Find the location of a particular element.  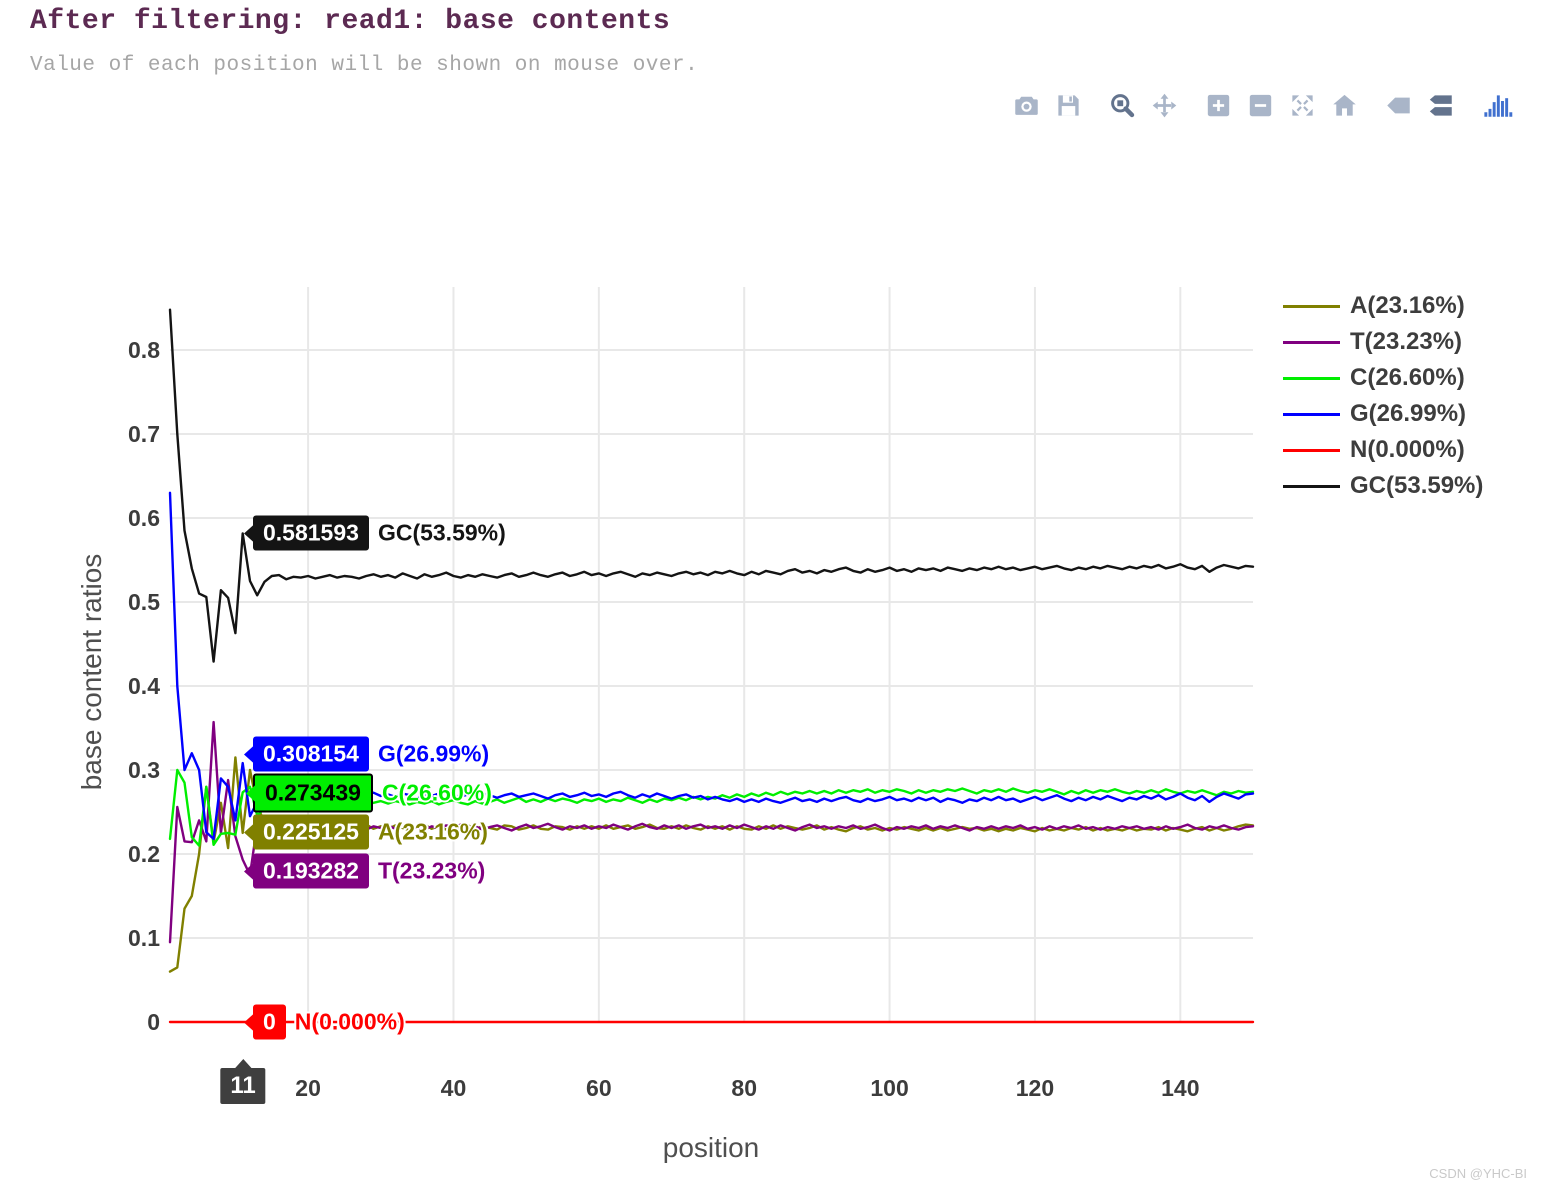

watermark: CSDN @YHC-BI is located at coordinates (1478, 1173).